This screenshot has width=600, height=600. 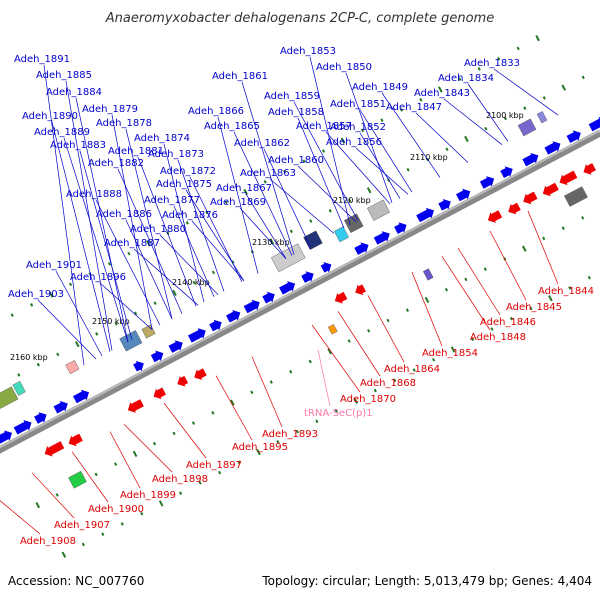 What do you see at coordinates (74, 92) in the screenshot?
I see `forward-gene-label: Adeh_1884` at bounding box center [74, 92].